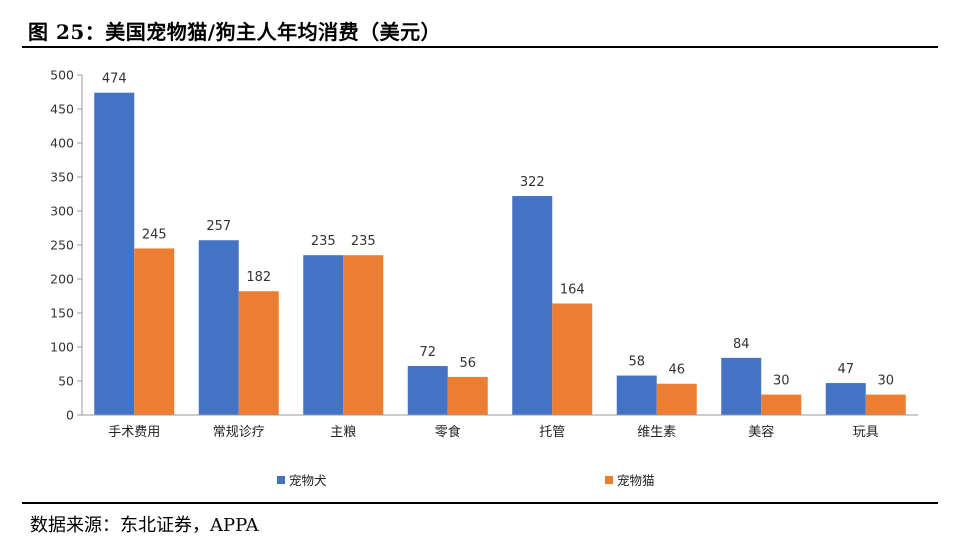  What do you see at coordinates (500, 427) in the screenshot?
I see `x-axis: 手术费用 常规诊疗 主粮 零食 托管 维生素 美容 玩具` at bounding box center [500, 427].